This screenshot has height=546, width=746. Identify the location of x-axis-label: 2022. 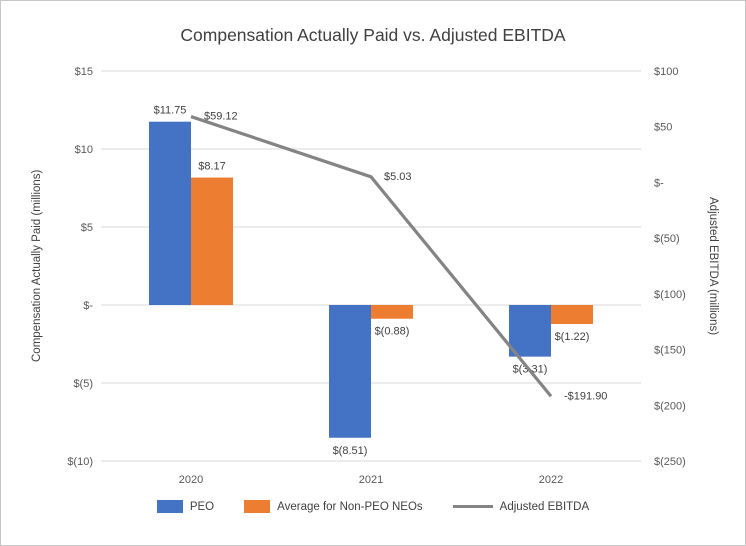
(551, 480).